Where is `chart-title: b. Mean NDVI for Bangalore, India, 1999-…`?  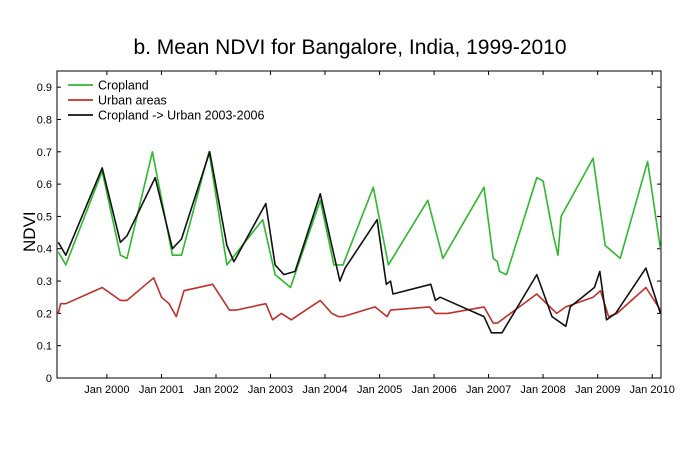
chart-title: b. Mean NDVI for Bangalore, India, 1999-… is located at coordinates (350, 47).